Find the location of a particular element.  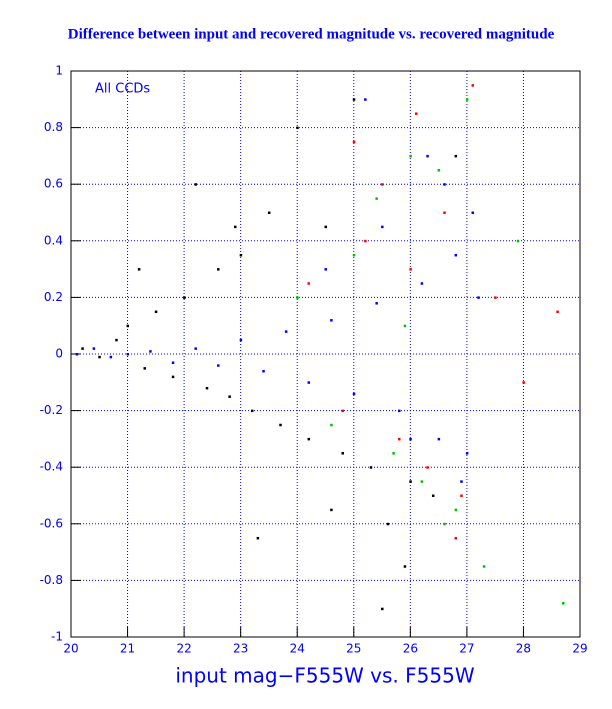

x-tick-label: 27 is located at coordinates (466, 649).